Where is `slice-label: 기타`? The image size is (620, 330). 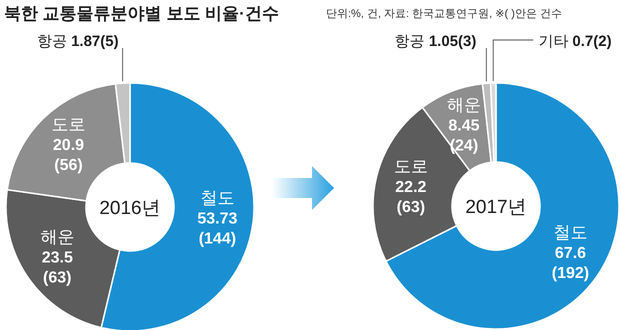 slice-label: 기타 is located at coordinates (555, 41).